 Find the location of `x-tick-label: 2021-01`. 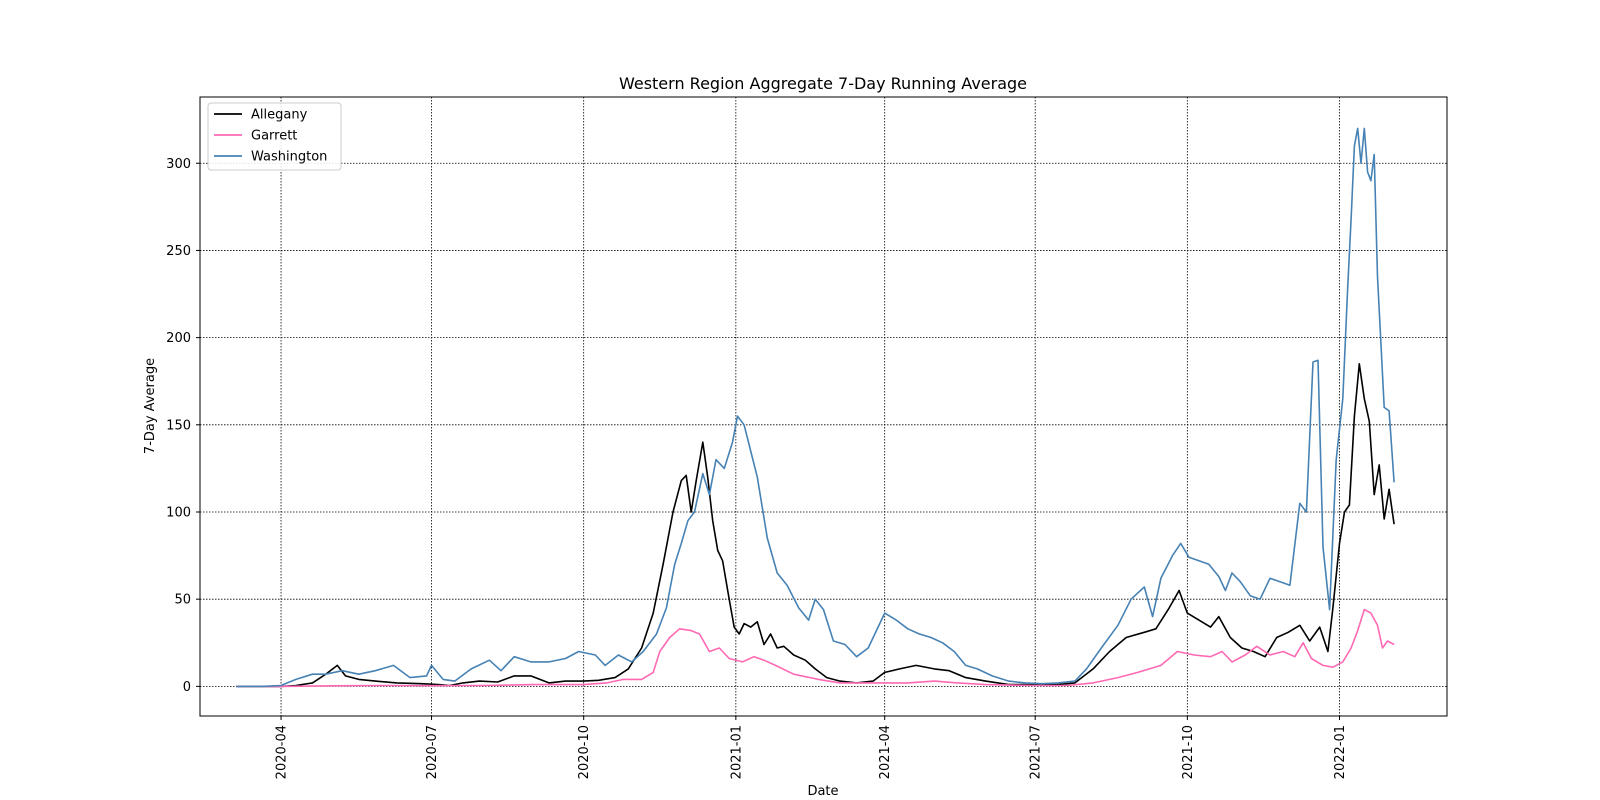

x-tick-label: 2021-01 is located at coordinates (736, 752).